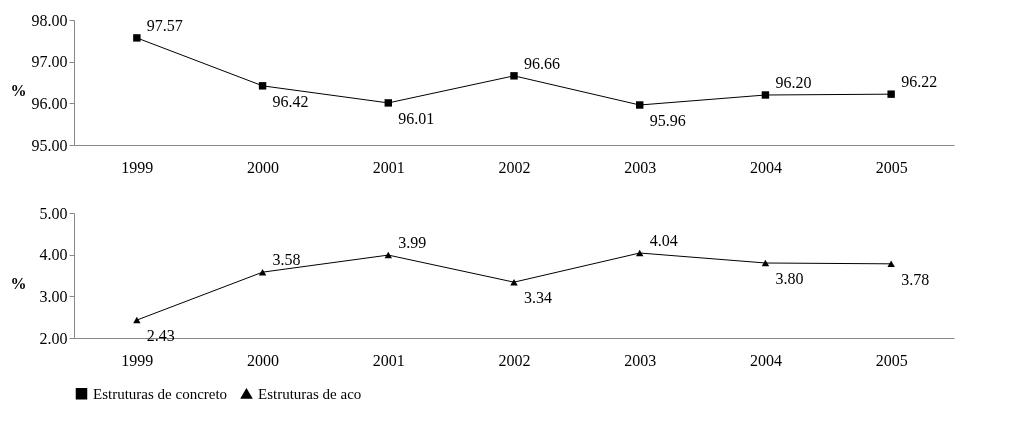 This screenshot has width=1013, height=444. Describe the element at coordinates (310, 393) in the screenshot. I see `legend-label: Estruturas de aco` at that location.